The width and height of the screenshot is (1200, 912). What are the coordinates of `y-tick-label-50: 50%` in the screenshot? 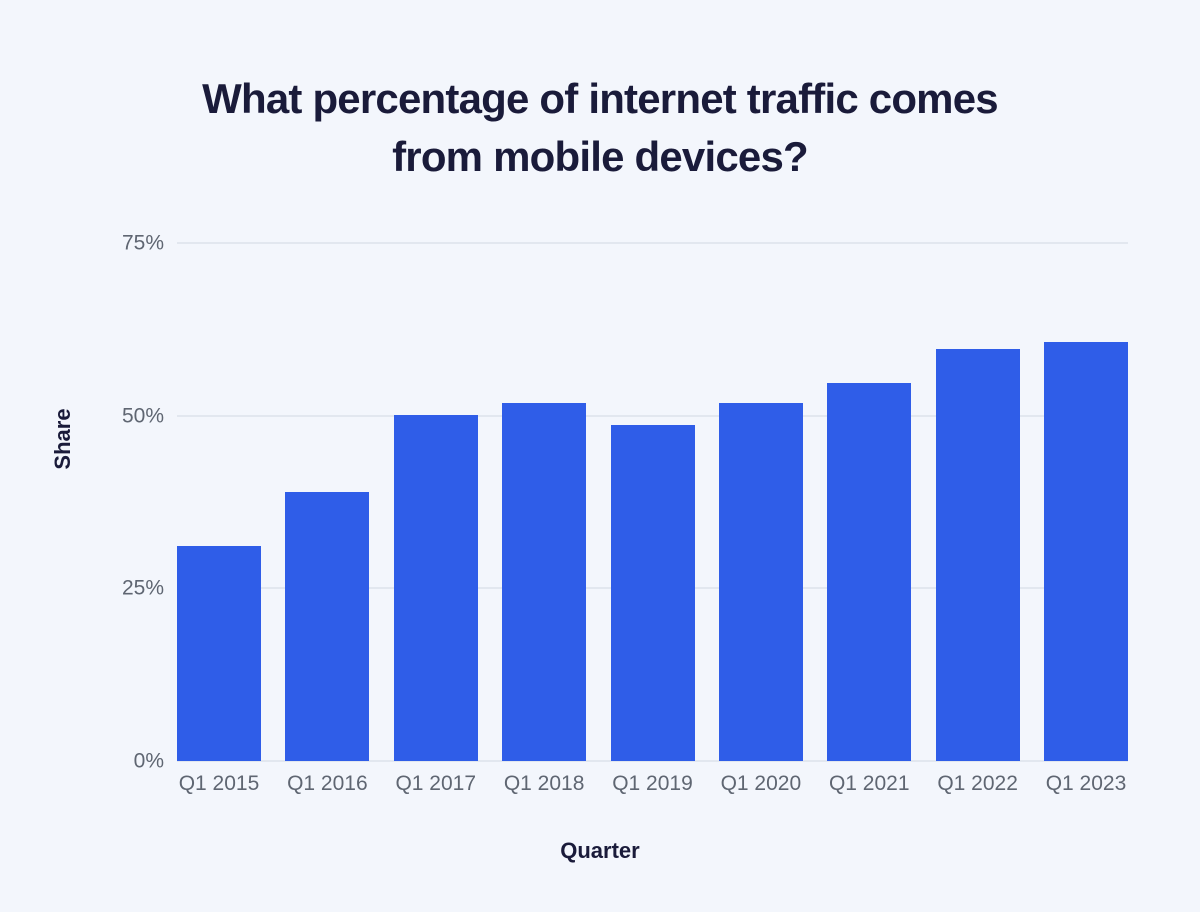 It's located at (142, 416).